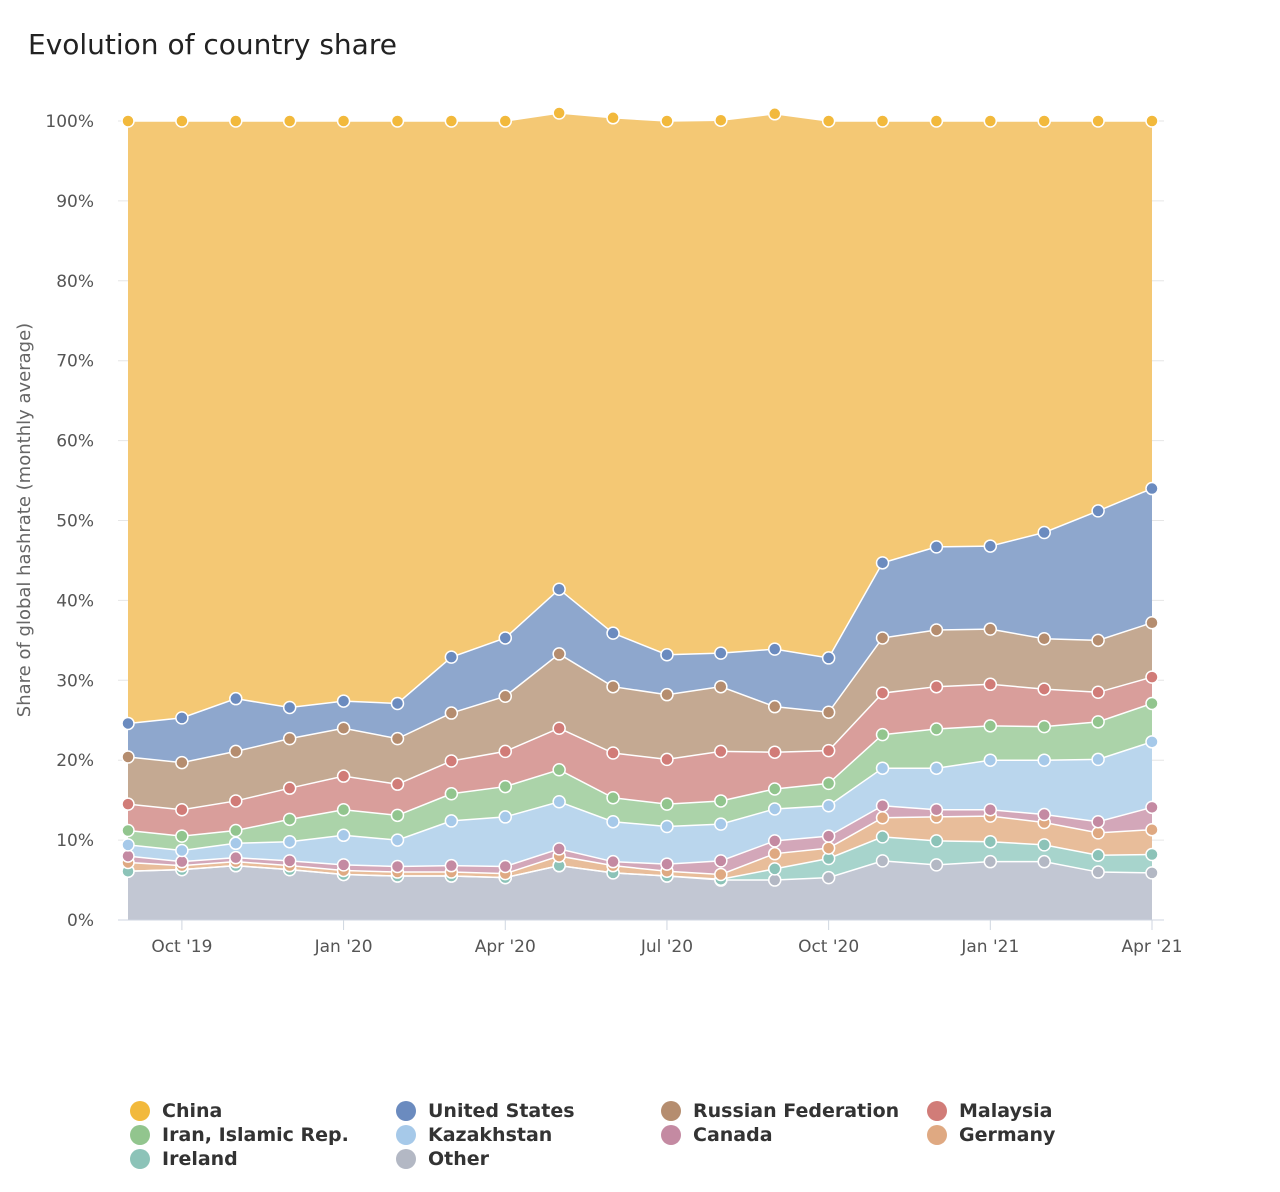  Describe the element at coordinates (176, 1111) in the screenshot. I see `legend-item-china: China` at that location.